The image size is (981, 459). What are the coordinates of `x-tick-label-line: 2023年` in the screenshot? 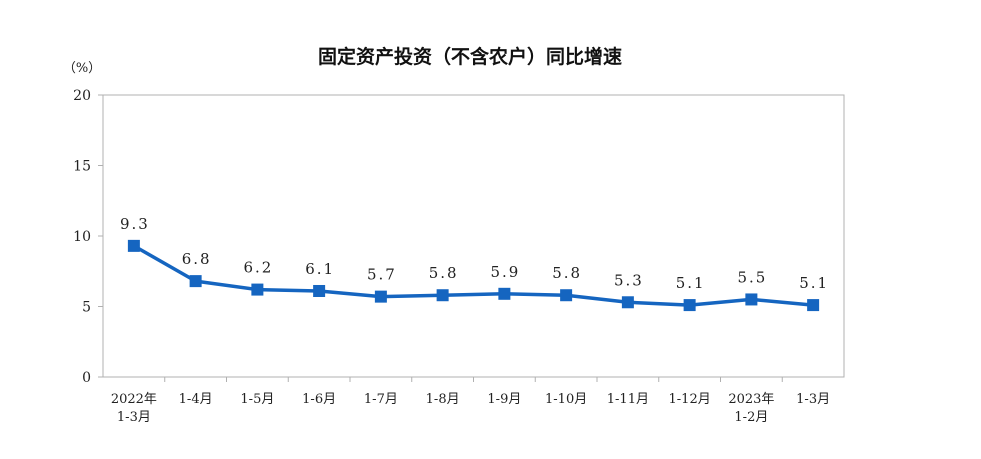 It's located at (751, 399).